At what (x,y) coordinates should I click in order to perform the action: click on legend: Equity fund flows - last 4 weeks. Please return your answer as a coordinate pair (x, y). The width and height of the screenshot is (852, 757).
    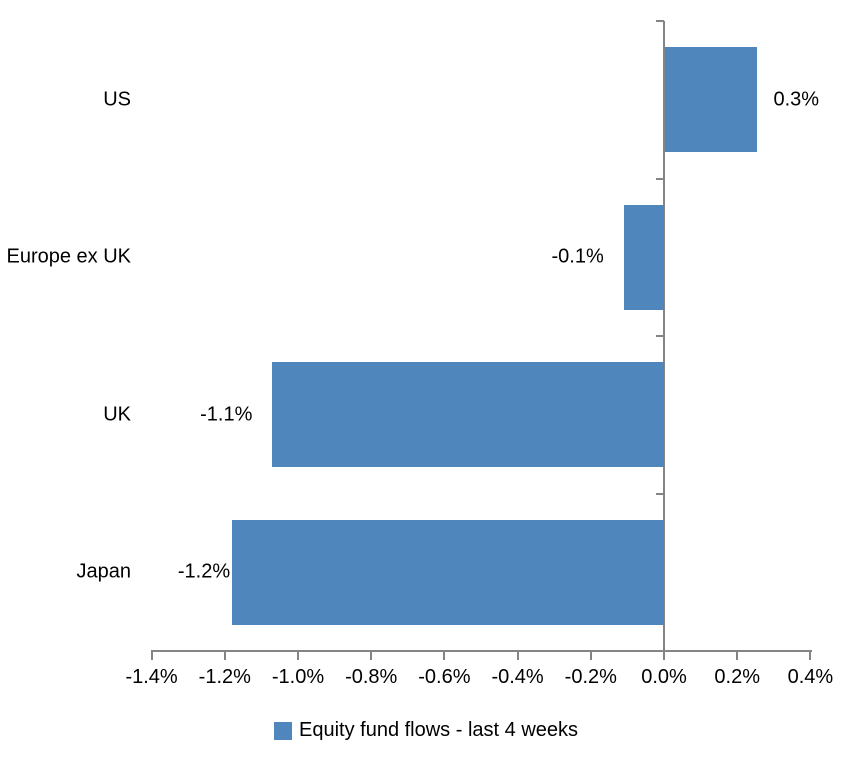
    Looking at the image, I should click on (426, 730).